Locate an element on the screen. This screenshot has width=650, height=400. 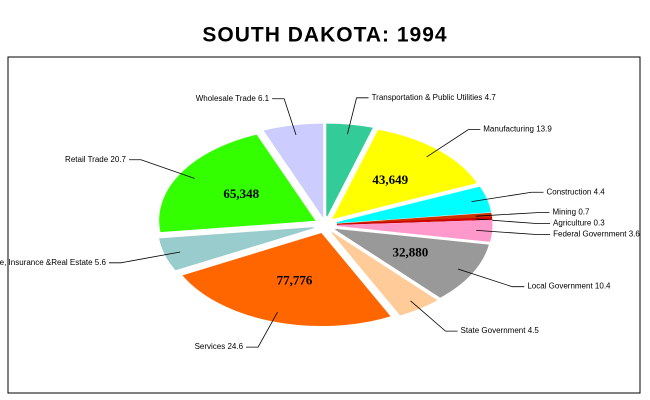
slice-value: 5.6 is located at coordinates (101, 262).